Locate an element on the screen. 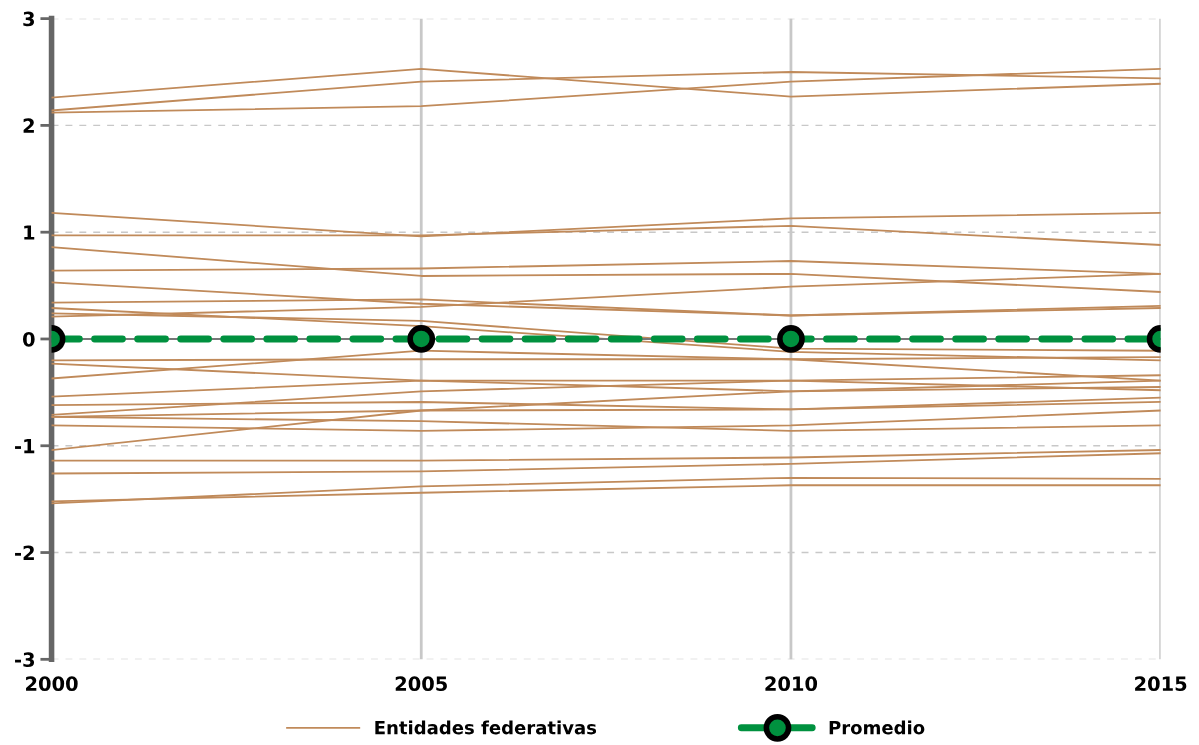  y-tick-label: -1 is located at coordinates (25, 446).